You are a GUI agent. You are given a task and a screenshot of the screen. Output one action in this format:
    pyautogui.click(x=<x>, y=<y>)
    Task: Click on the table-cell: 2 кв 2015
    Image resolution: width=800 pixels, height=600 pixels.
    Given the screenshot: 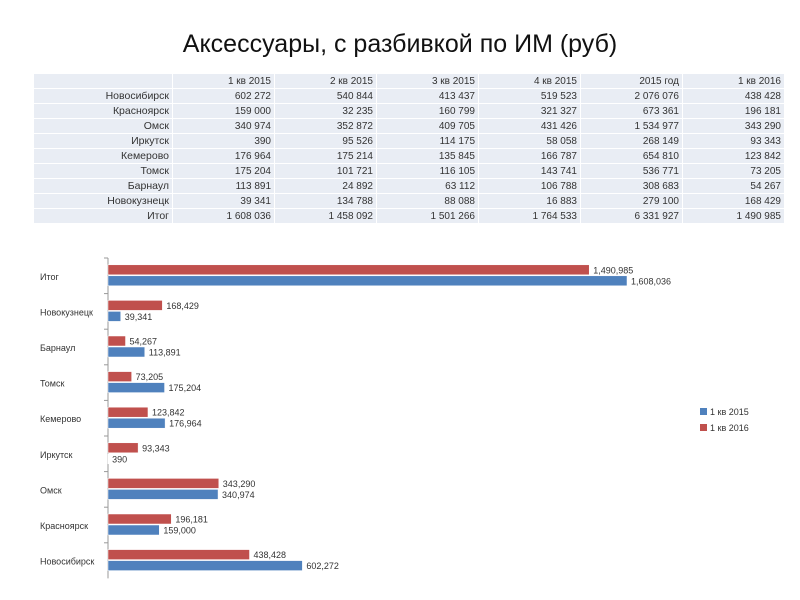 What is the action you would take?
    pyautogui.click(x=325, y=81)
    